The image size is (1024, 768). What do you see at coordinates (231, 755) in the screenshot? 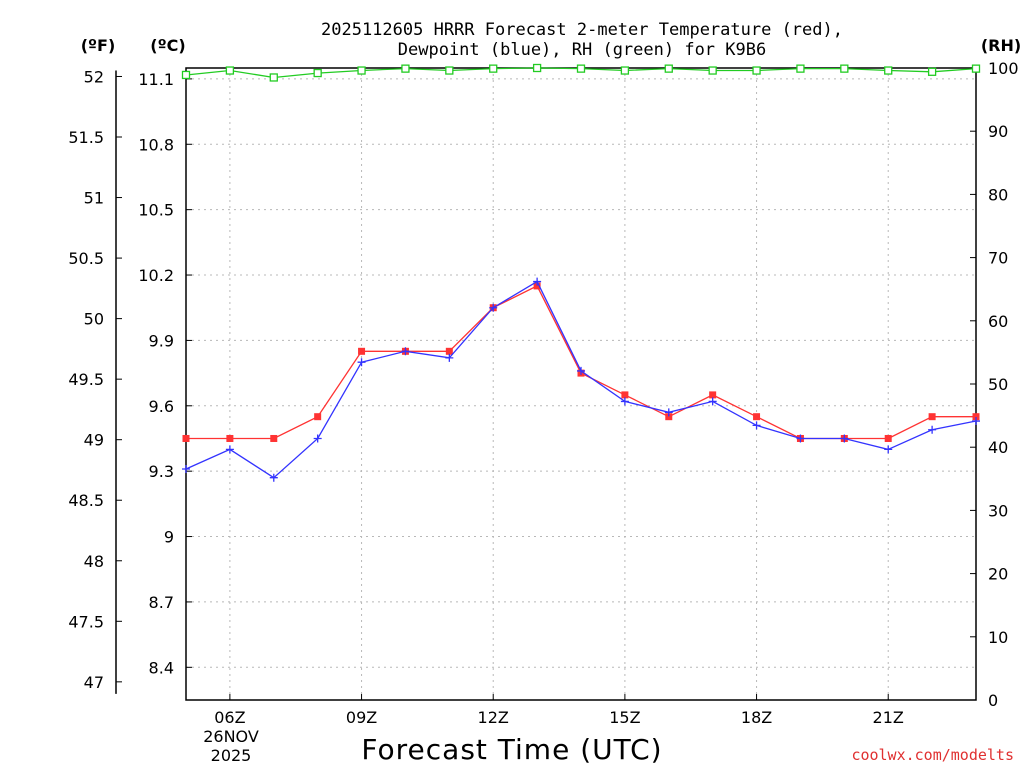
I see `date-label-year: 2025` at bounding box center [231, 755].